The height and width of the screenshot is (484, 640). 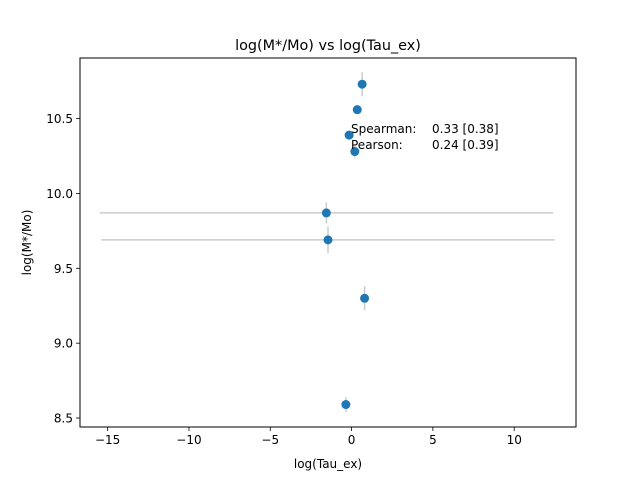 I want to click on y-tick-label: 10.5, so click(x=59, y=119).